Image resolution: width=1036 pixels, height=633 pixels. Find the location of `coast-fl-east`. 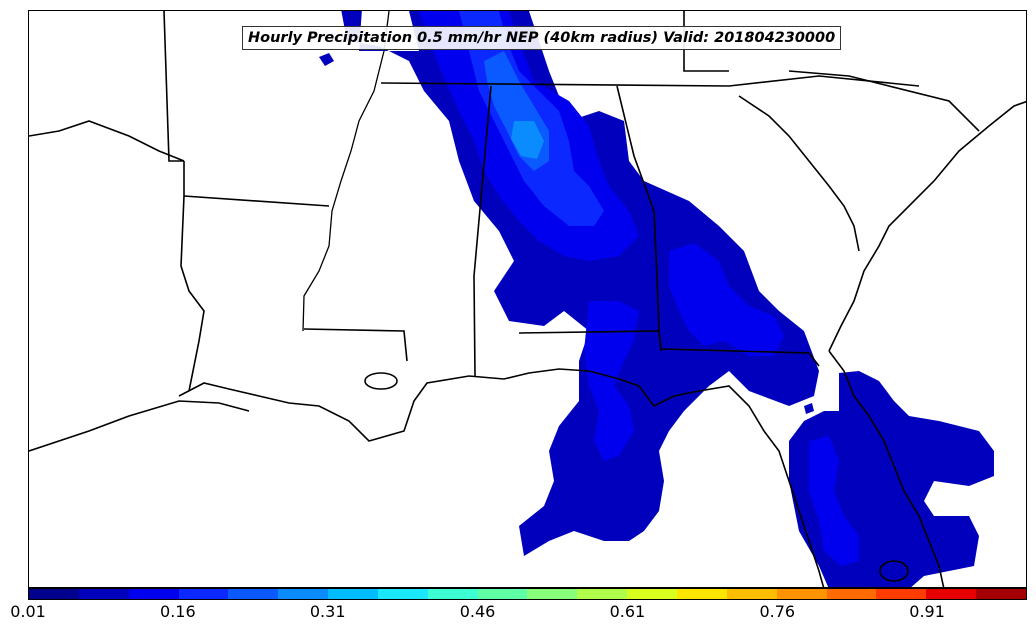

coast-fl-east is located at coordinates (886, 468).